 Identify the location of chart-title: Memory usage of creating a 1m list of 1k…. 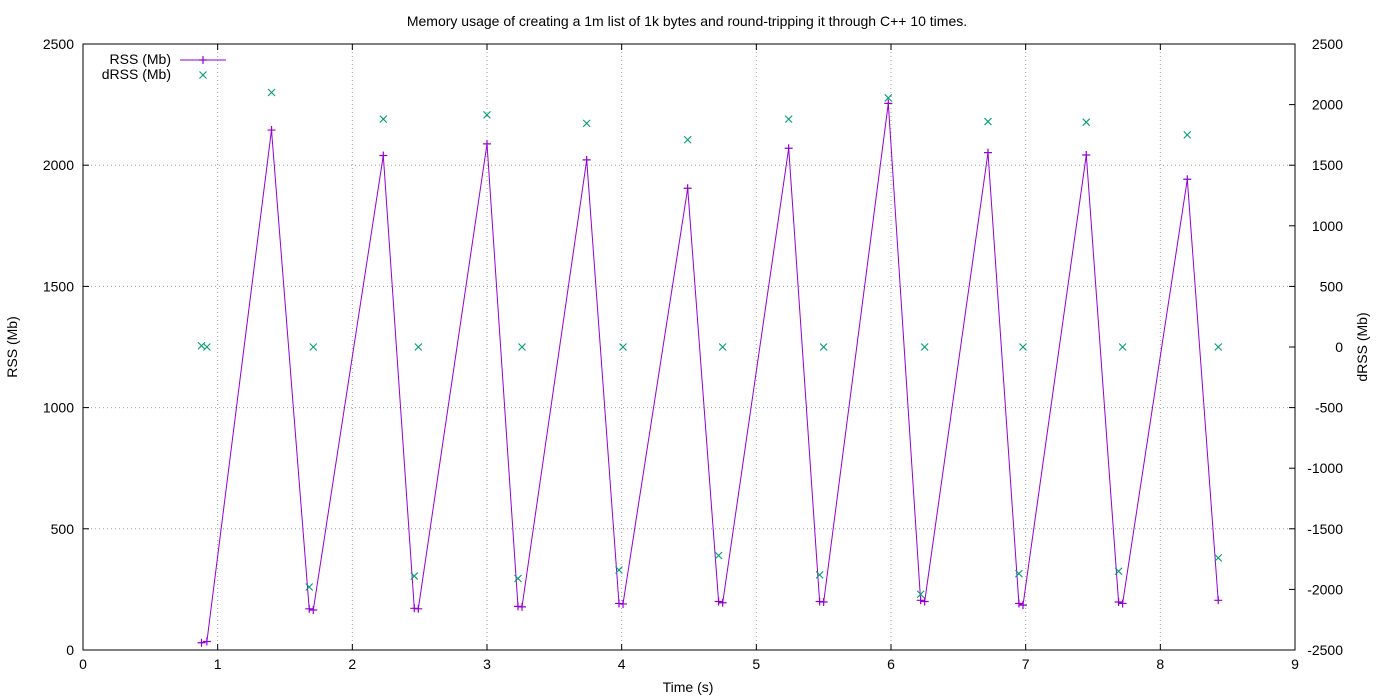
(687, 21).